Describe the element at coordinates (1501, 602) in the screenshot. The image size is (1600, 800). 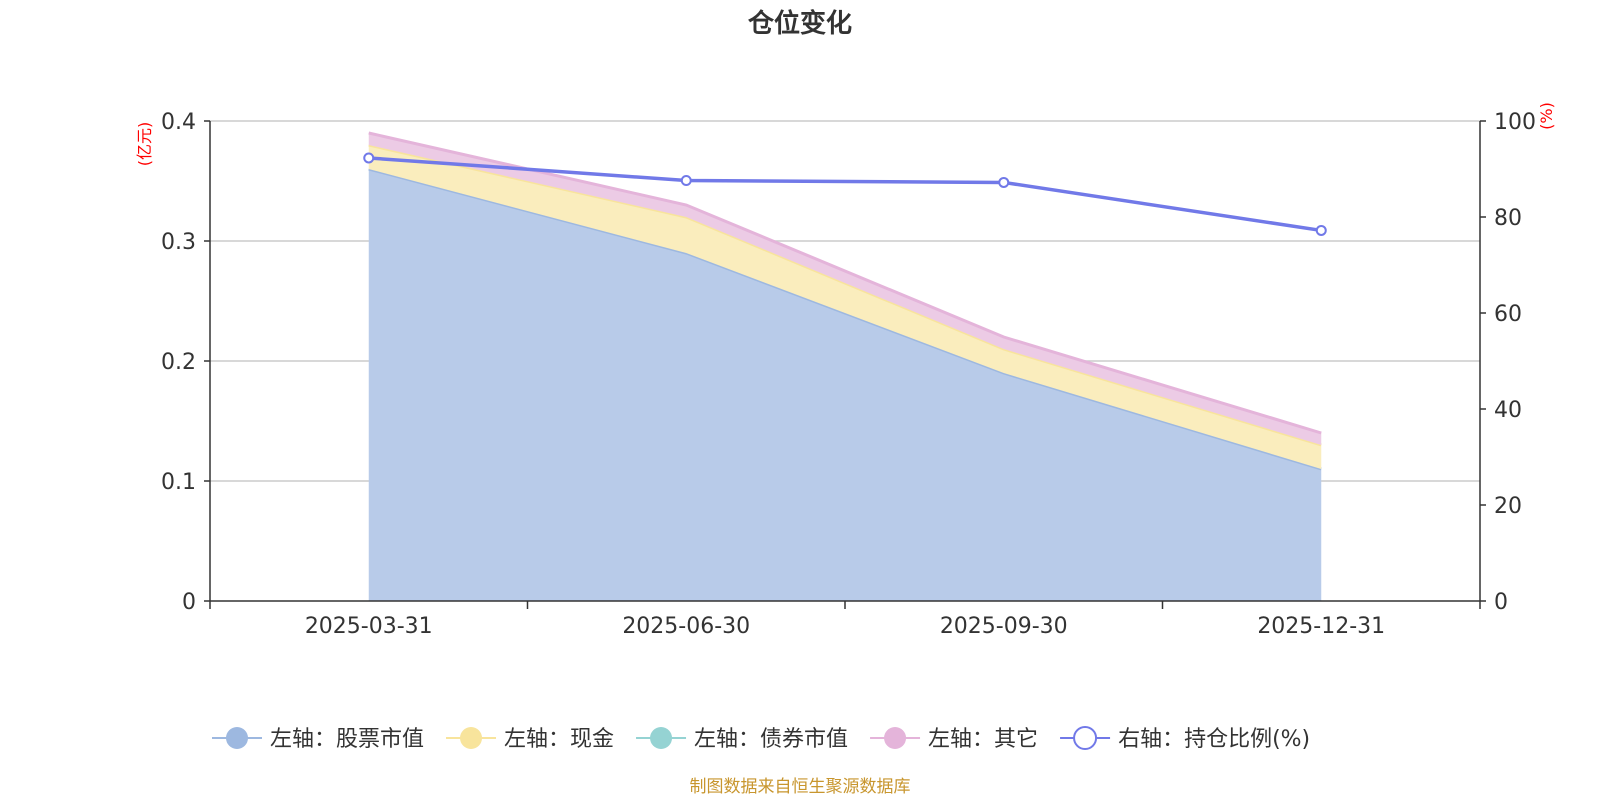
I see `right-axis-tick-label: 0` at that location.